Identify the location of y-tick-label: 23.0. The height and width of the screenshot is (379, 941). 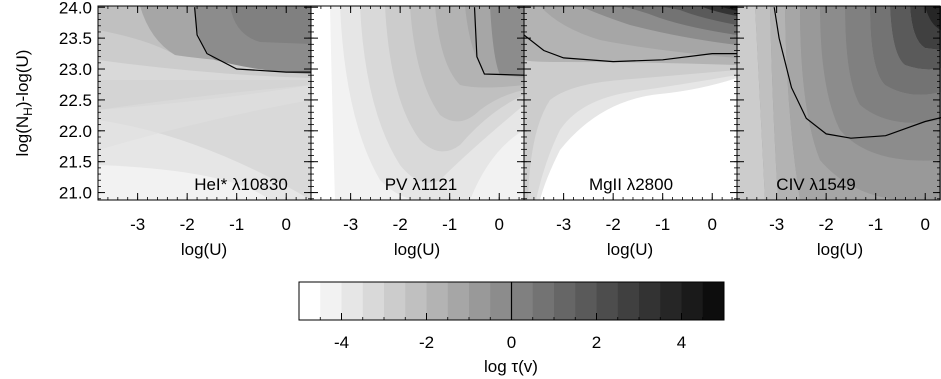
(75, 69).